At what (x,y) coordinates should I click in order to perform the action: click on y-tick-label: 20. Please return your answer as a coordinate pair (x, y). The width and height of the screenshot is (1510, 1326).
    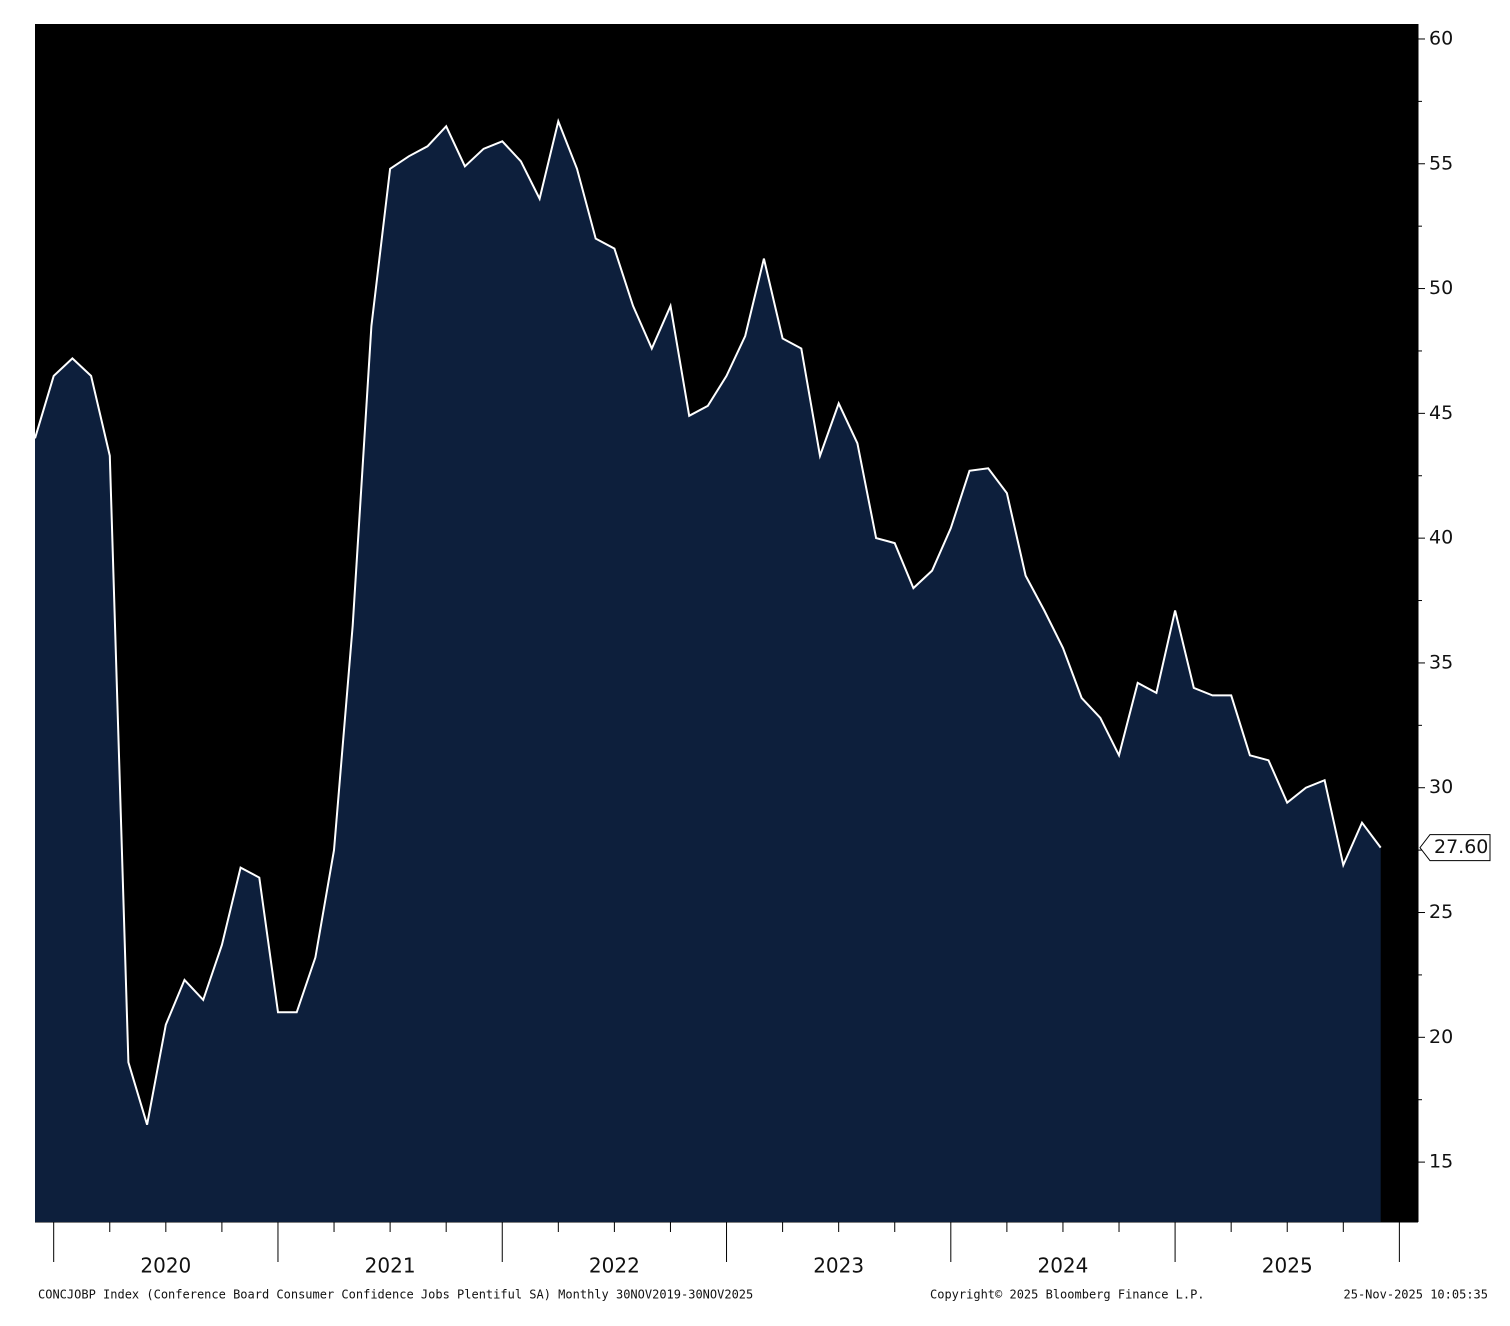
    Looking at the image, I should click on (1441, 1037).